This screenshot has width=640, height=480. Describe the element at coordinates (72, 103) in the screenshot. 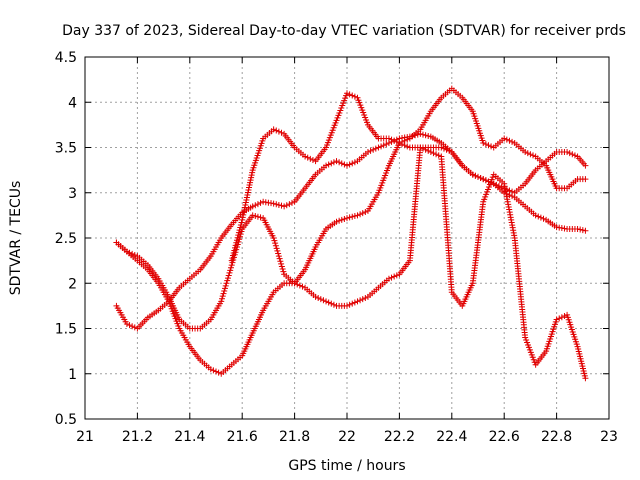

I see `y-tick-label: 4` at that location.